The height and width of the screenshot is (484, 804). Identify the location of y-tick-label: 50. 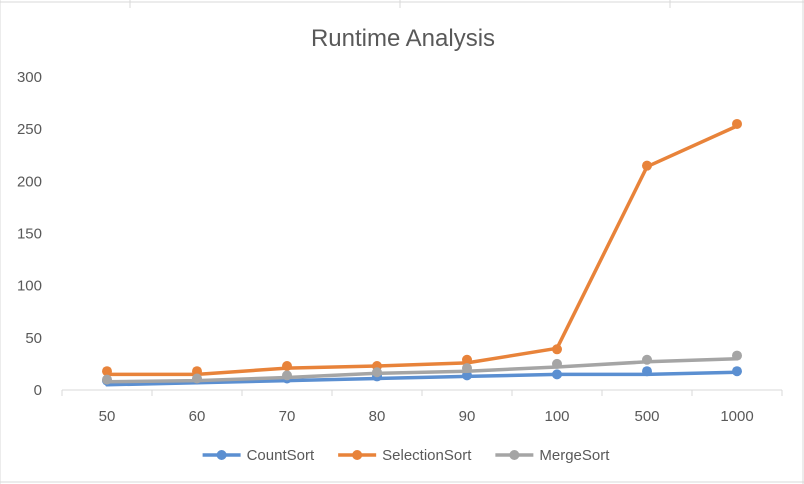
(33, 338).